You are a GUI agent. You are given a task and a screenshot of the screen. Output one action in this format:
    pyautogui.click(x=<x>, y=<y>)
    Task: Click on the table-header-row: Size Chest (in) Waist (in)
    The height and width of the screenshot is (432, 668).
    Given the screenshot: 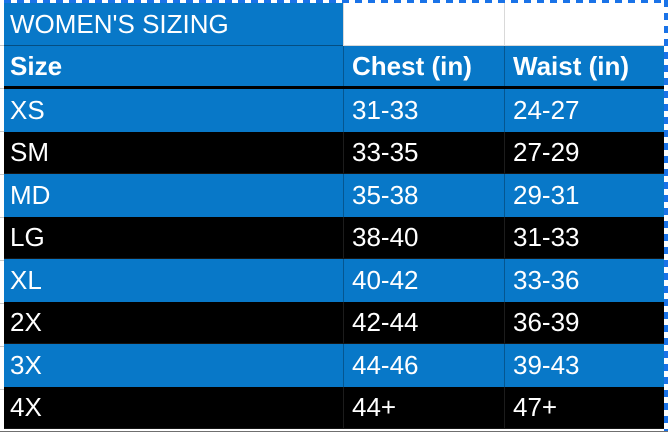 What is the action you would take?
    pyautogui.click(x=336, y=67)
    